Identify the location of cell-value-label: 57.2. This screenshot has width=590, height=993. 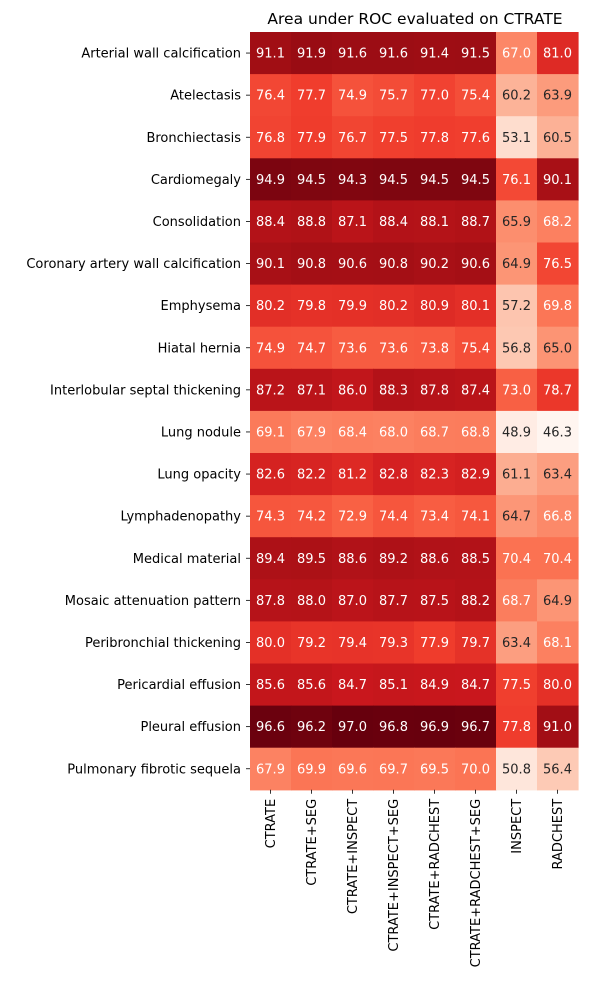
(516, 306).